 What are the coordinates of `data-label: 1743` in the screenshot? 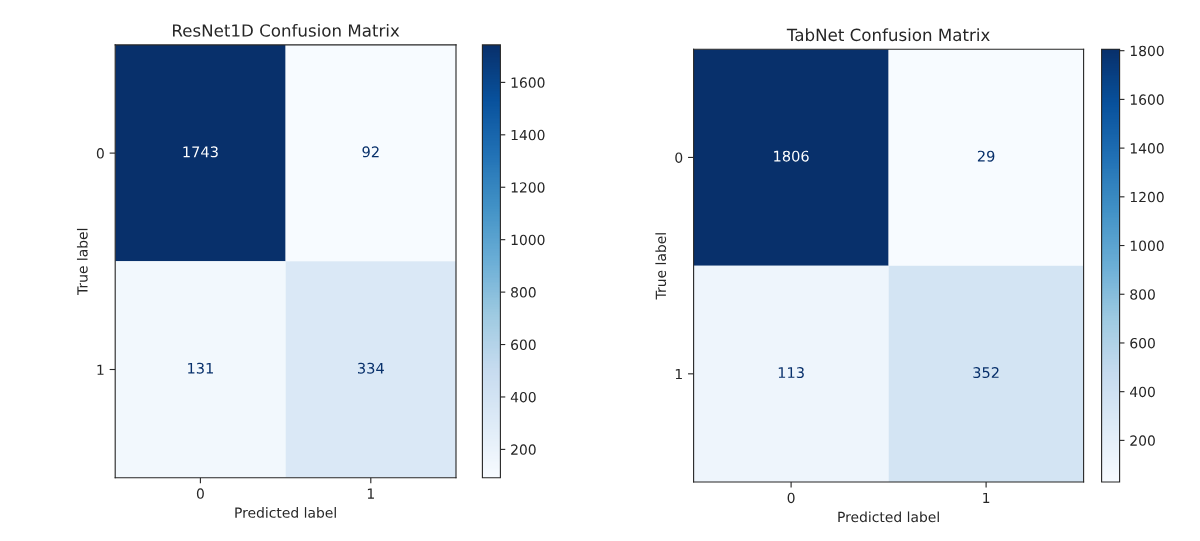 It's located at (200, 152).